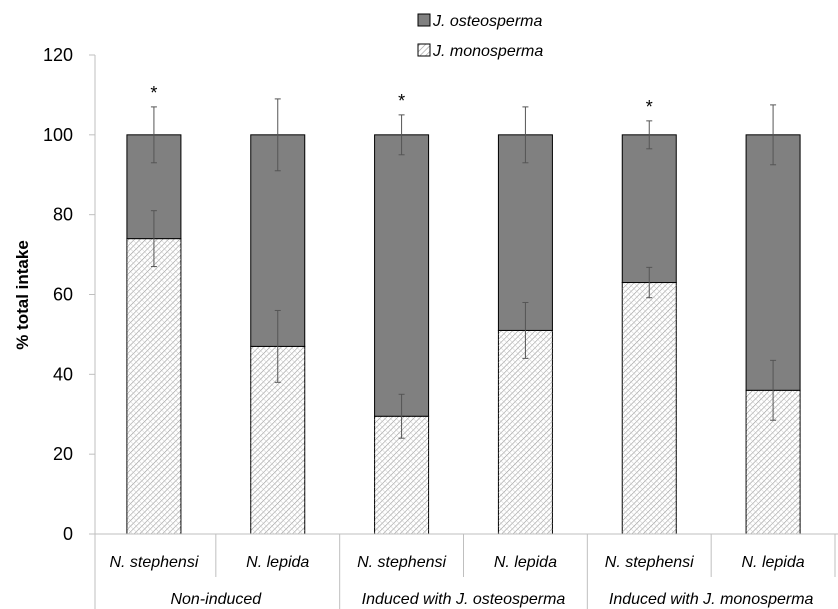  I want to click on y-tick-label: 120, so click(58, 55).